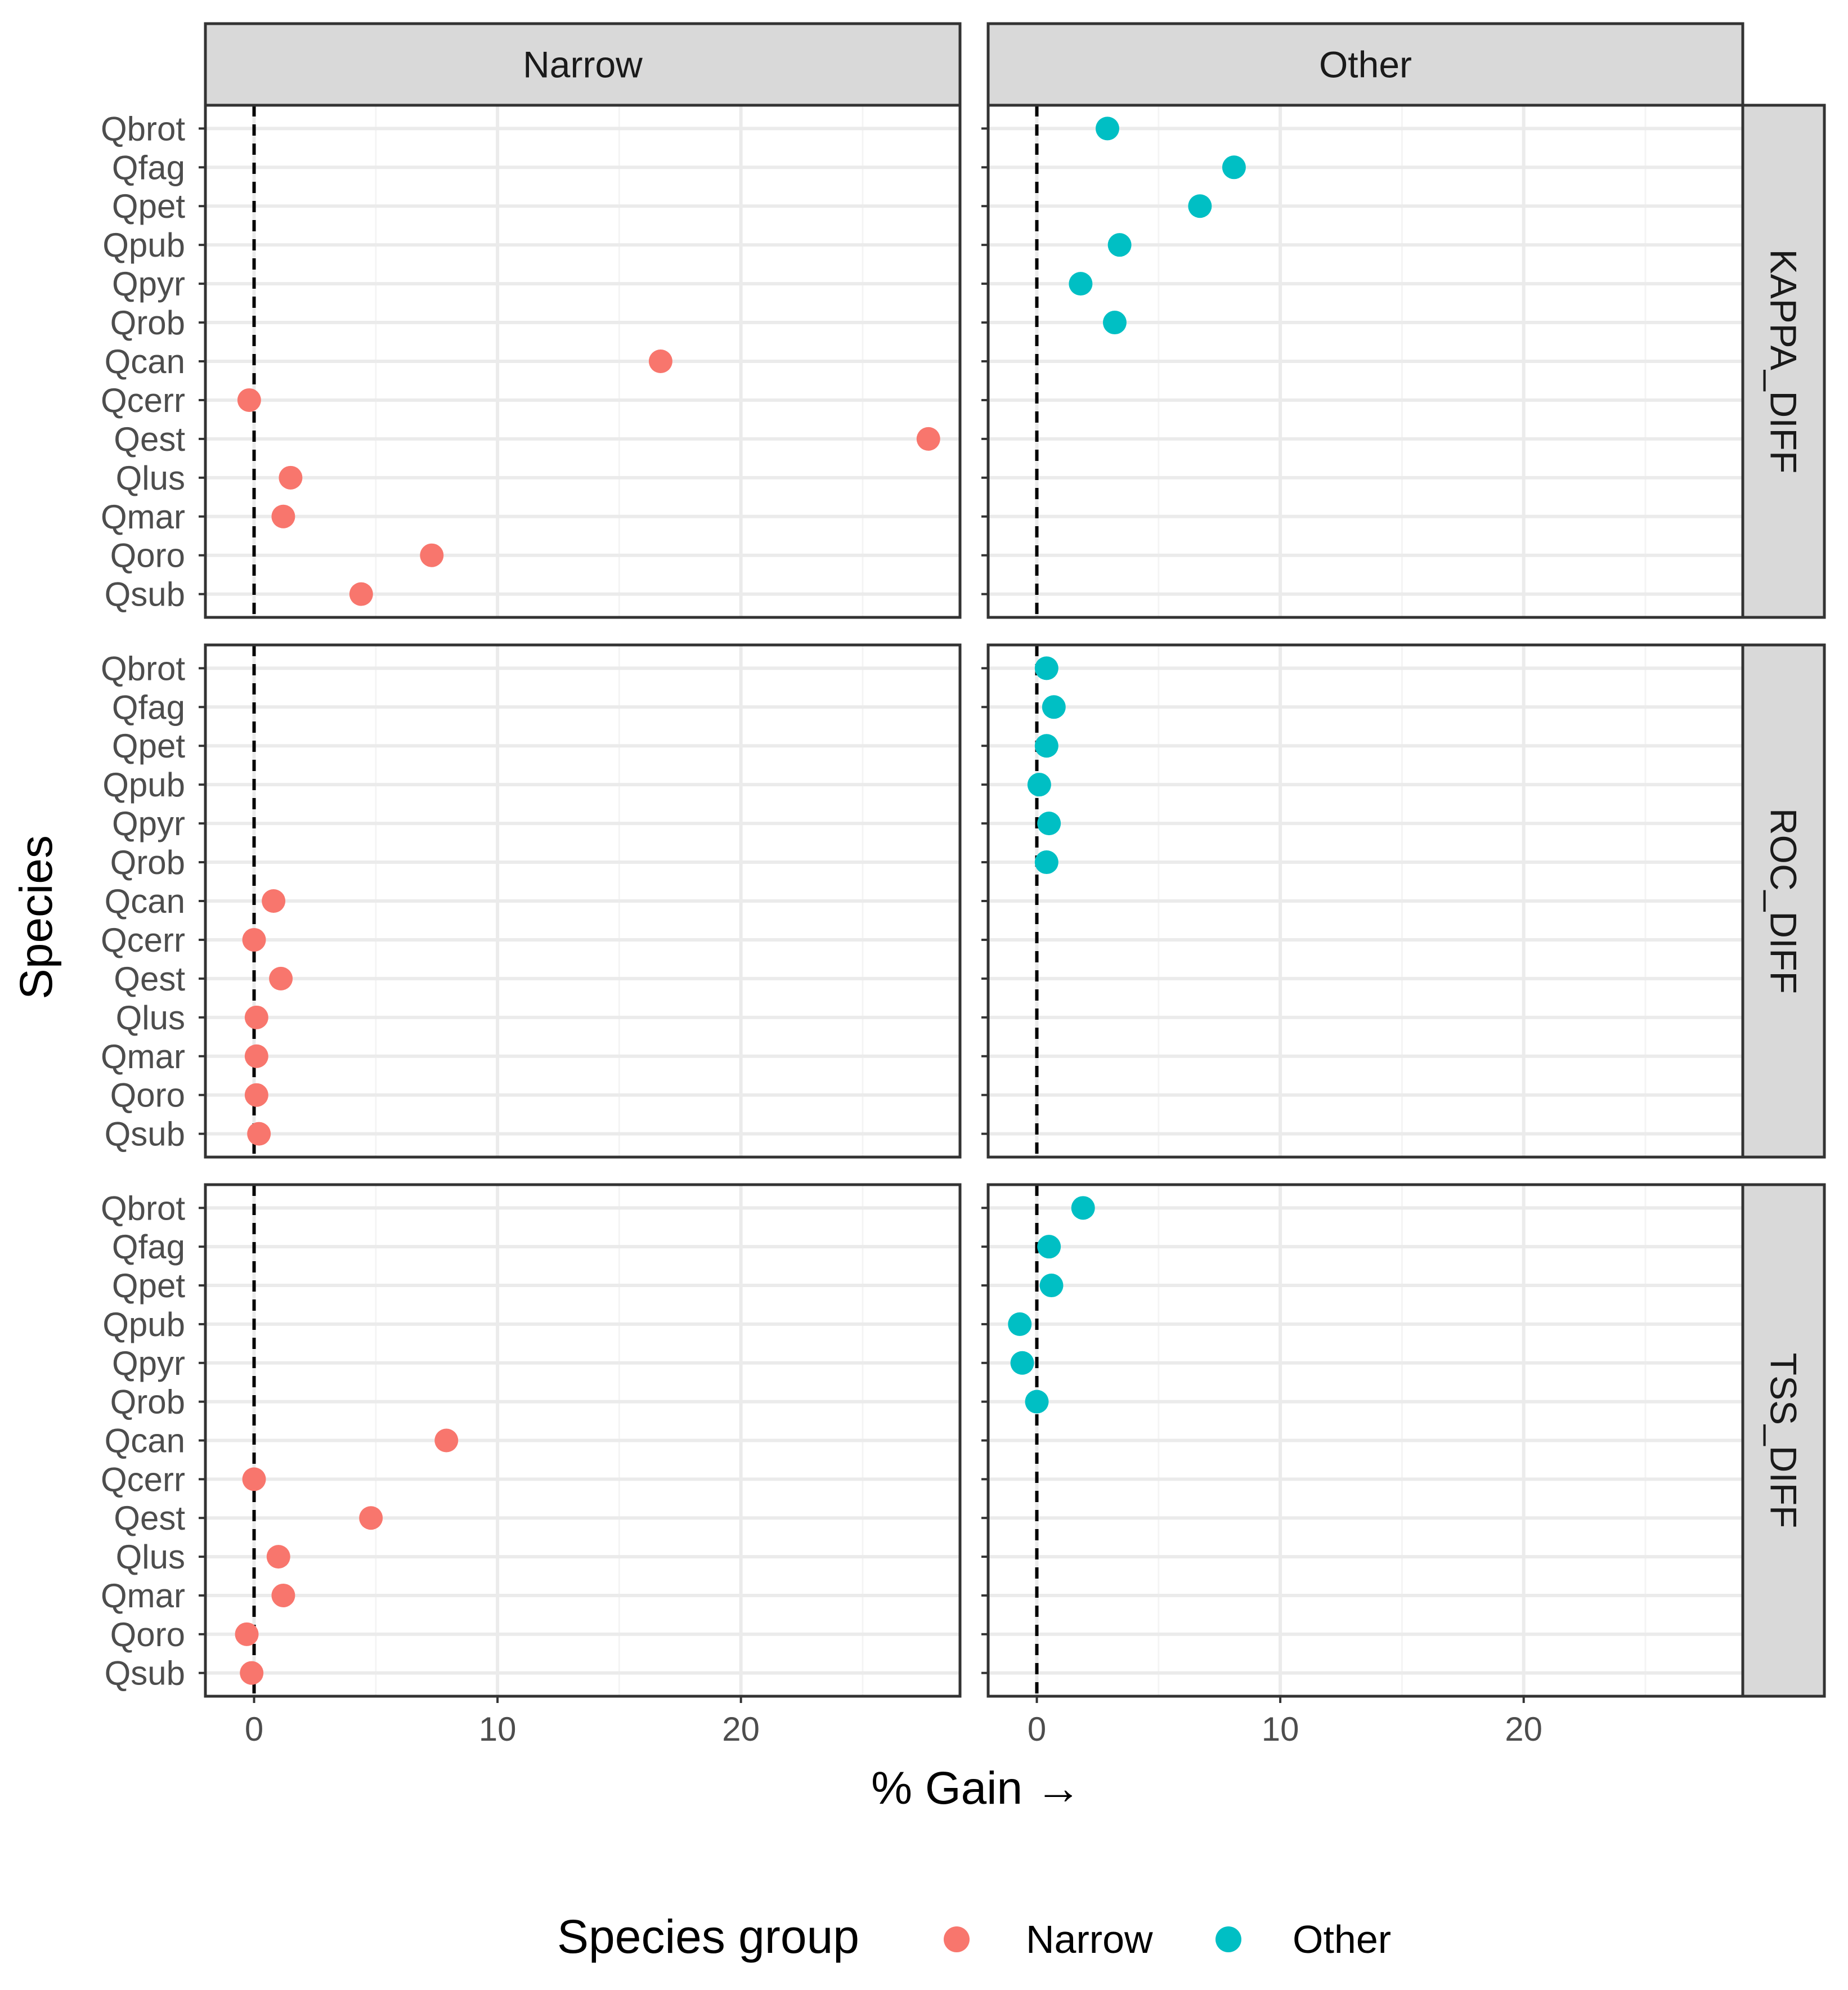  What do you see at coordinates (1114, 323) in the screenshot?
I see `point-other-kappa-diff-qrob` at bounding box center [1114, 323].